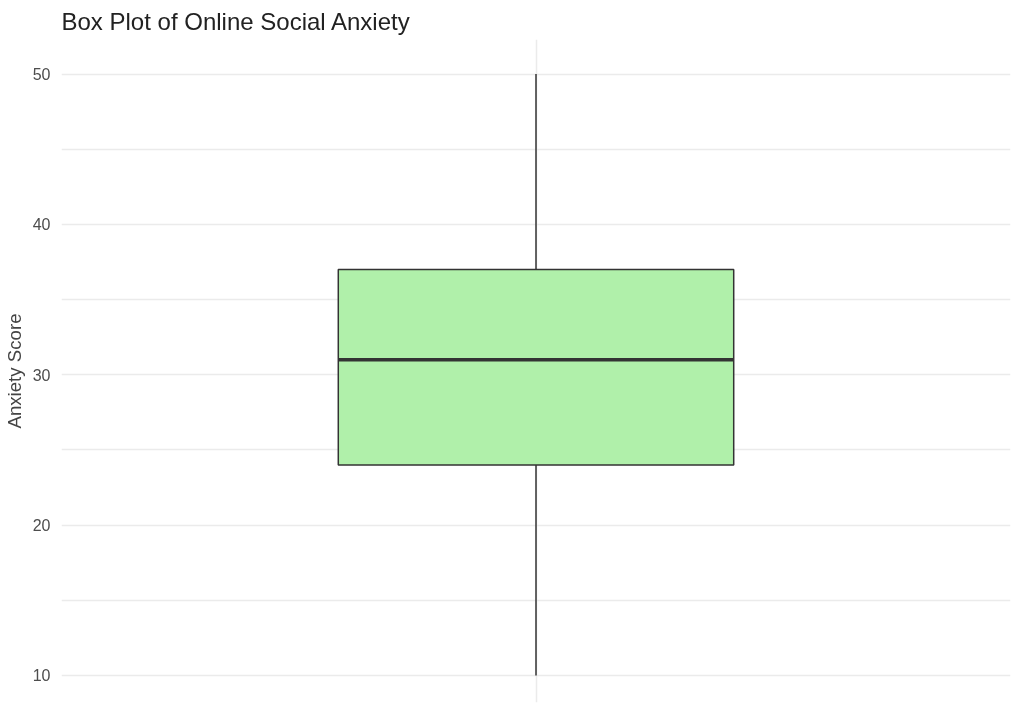  What do you see at coordinates (14, 371) in the screenshot?
I see `y-axis-title: Anxiety Score` at bounding box center [14, 371].